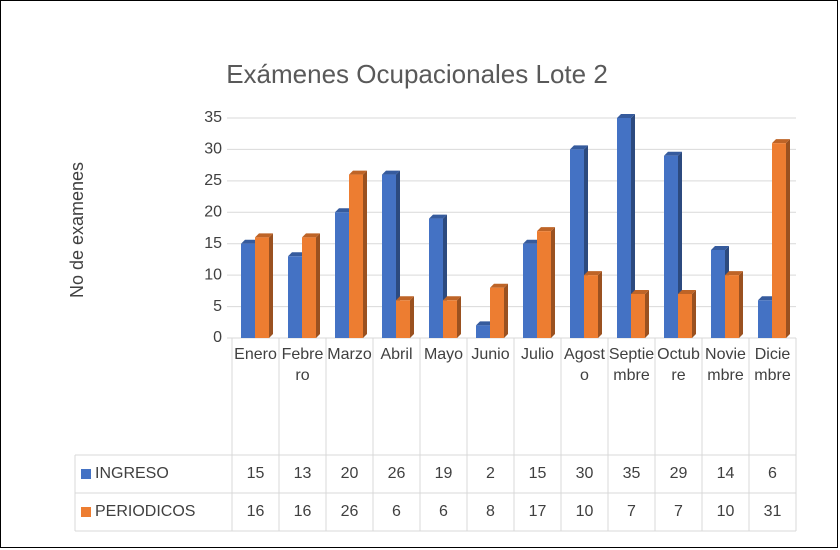 The width and height of the screenshot is (840, 550). I want to click on x-tick-label-box: Febrero, so click(302, 365).